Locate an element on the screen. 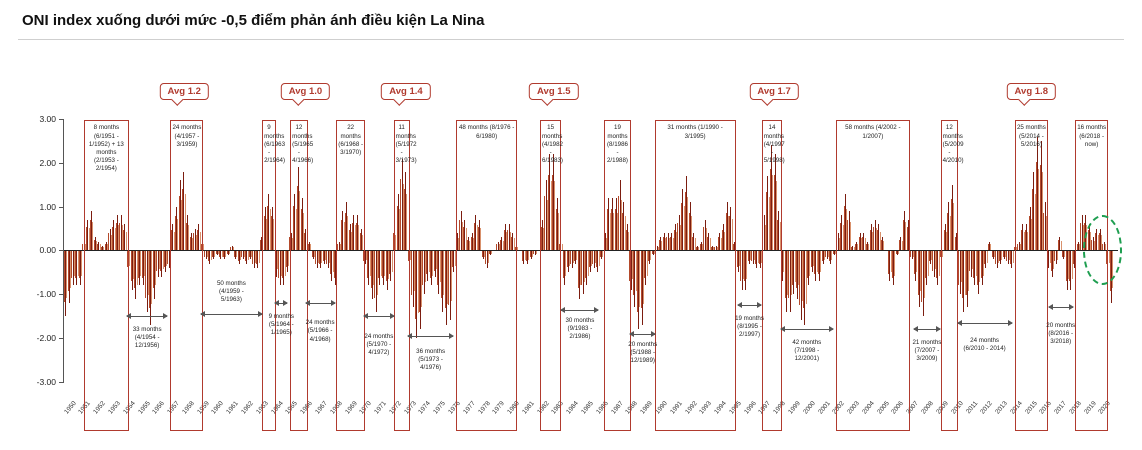 Image resolution: width=1142 pixels, height=450 pixels. x-axis-year-text: 2017 is located at coordinates (1060, 408).